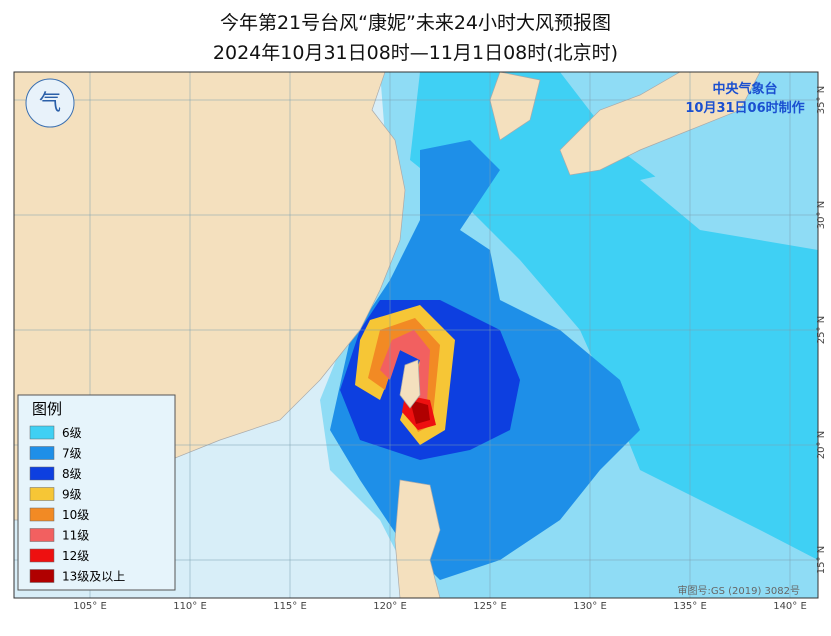  Describe the element at coordinates (821, 560) in the screenshot. I see `lat-label: 15° N` at that location.